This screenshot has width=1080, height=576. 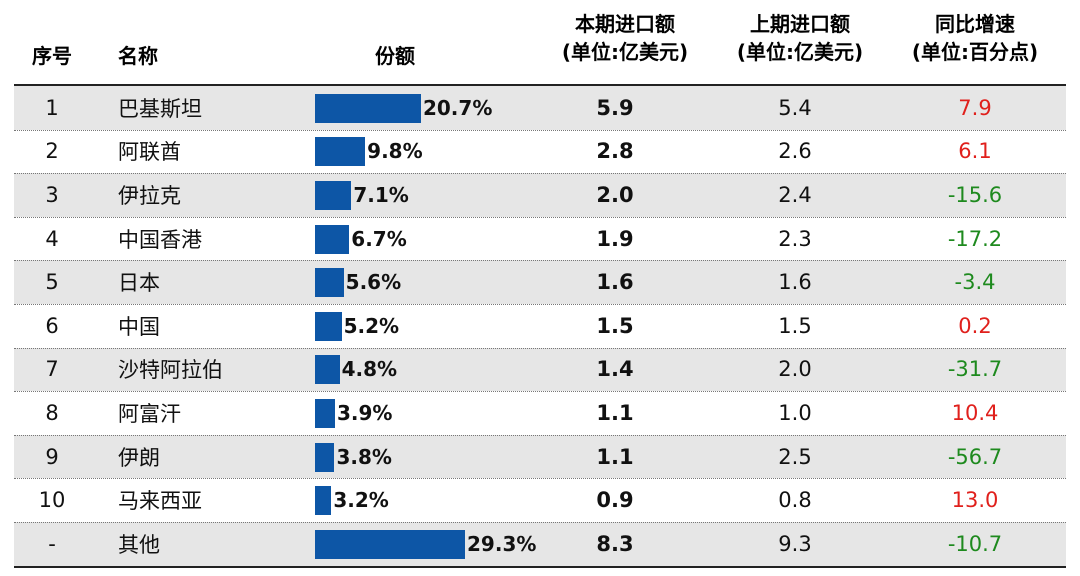 What do you see at coordinates (615, 325) in the screenshot?
I see `current: 1.5` at bounding box center [615, 325].